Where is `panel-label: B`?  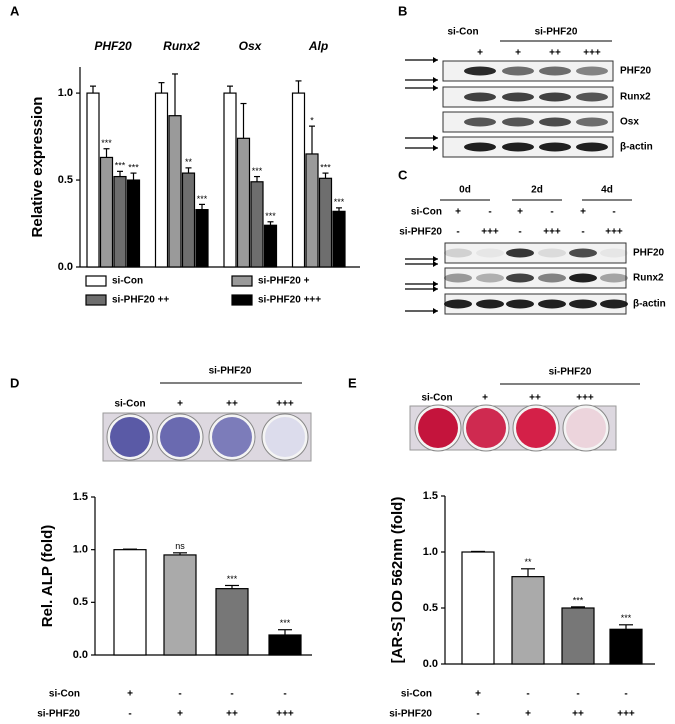 panel-label: B is located at coordinates (402, 10).